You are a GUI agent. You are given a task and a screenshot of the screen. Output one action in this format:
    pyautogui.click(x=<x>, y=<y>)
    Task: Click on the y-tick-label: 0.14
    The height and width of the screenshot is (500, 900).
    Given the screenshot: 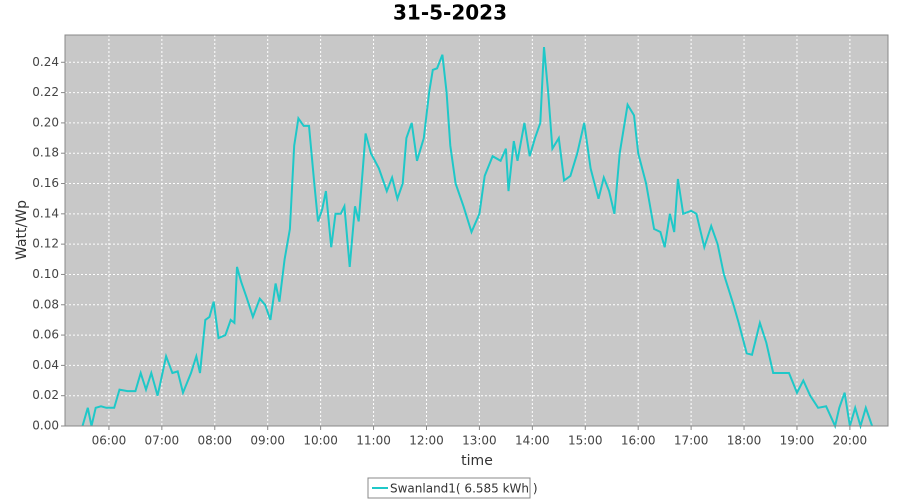 What is the action you would take?
    pyautogui.click(x=45, y=213)
    